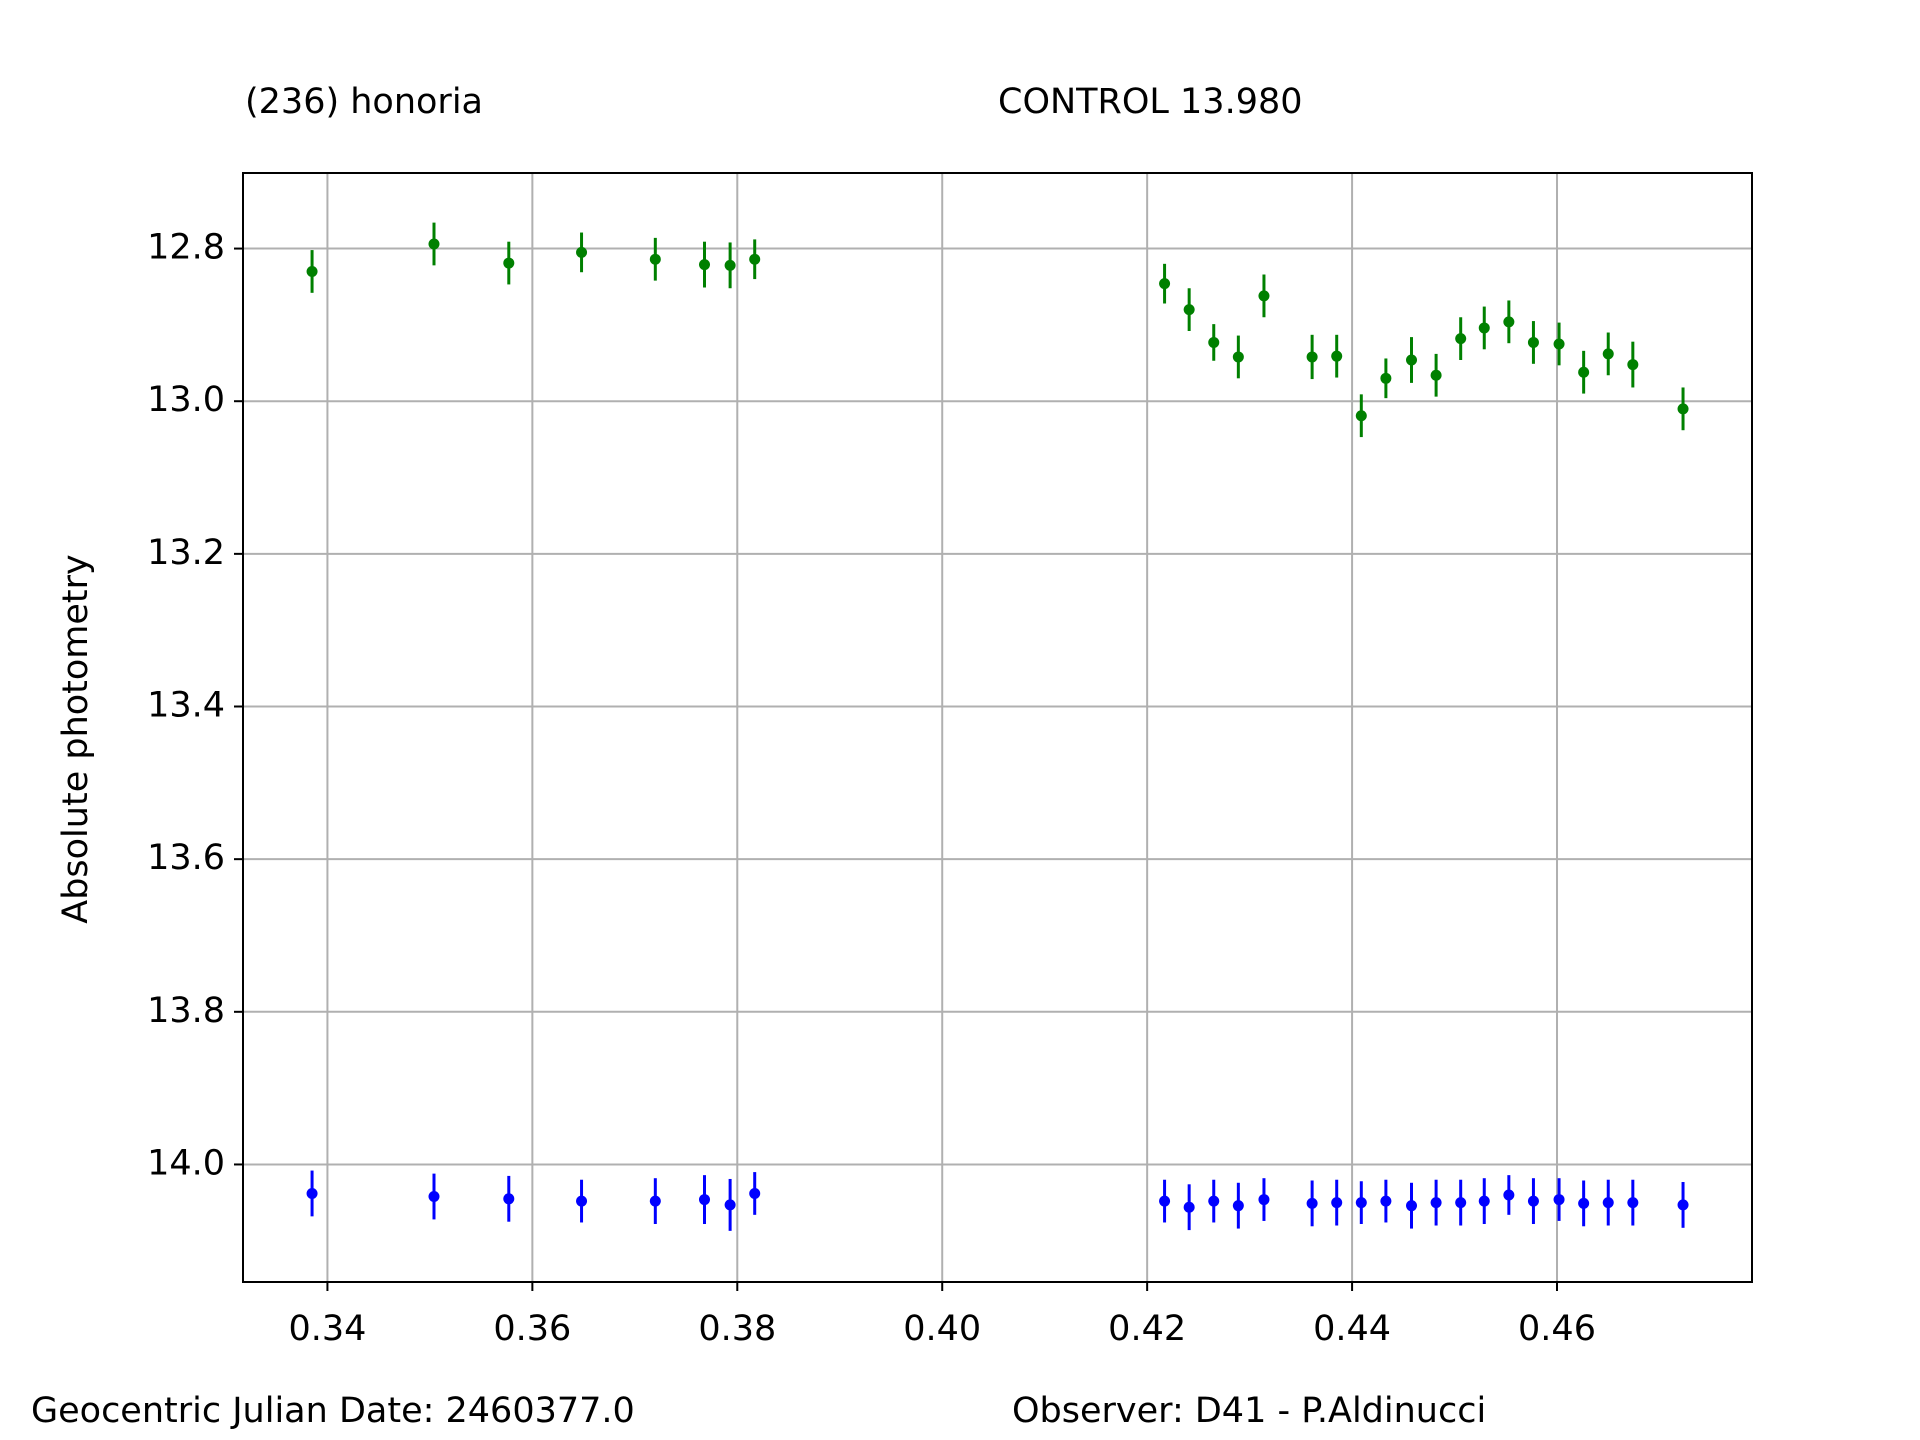  I want to click on y-tick-label: 13.4, so click(186, 706).